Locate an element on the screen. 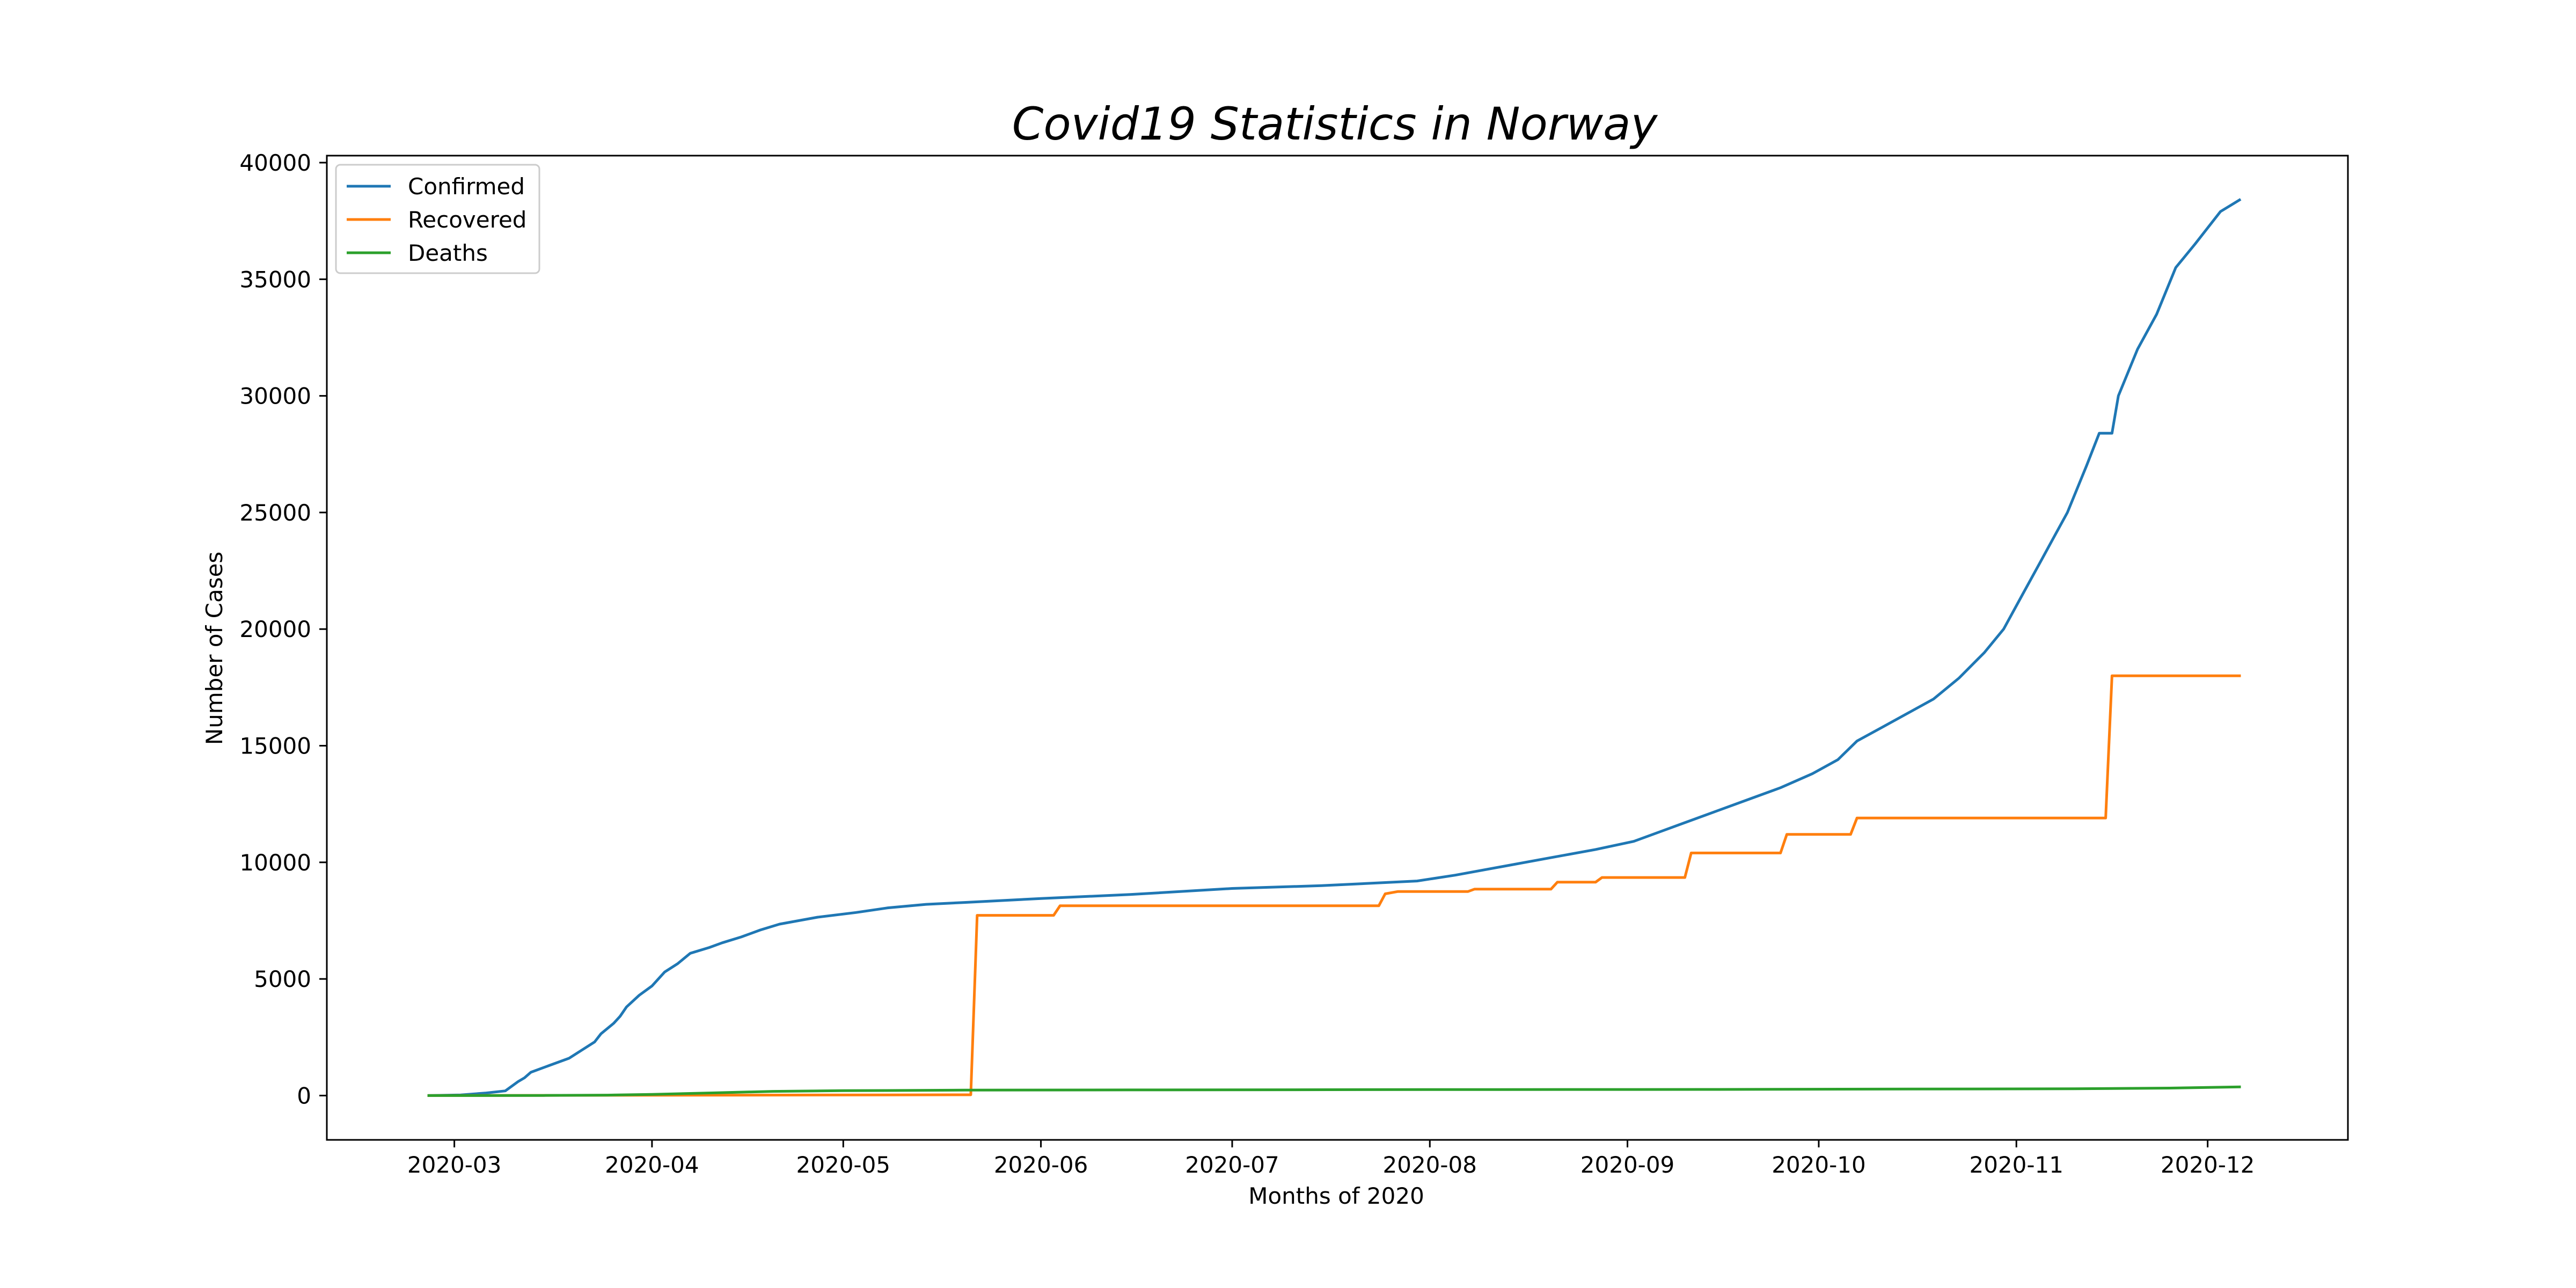  x-axis-label: Months of 2020 is located at coordinates (1336, 1196).